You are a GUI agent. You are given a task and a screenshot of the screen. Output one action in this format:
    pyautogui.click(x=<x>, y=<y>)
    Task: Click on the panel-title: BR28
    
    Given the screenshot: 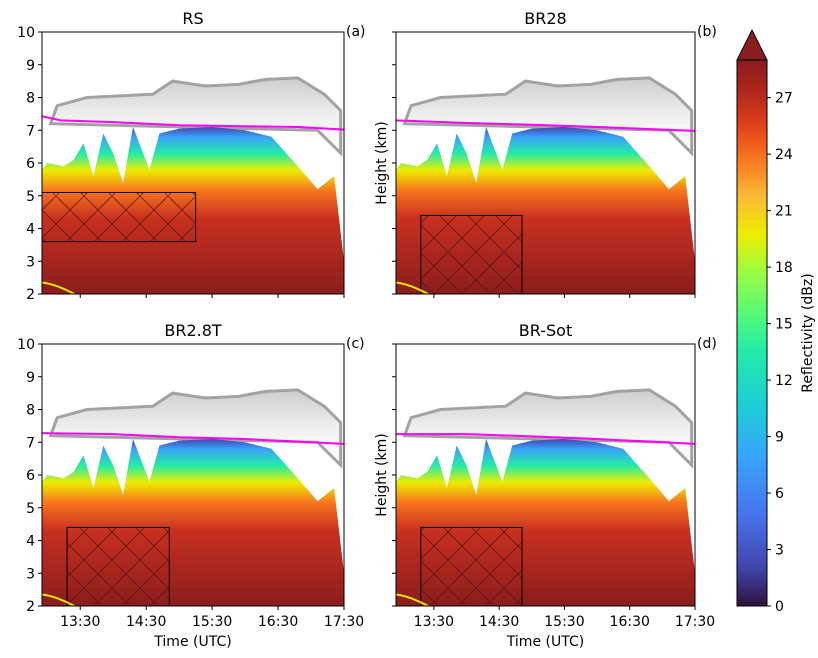 What is the action you would take?
    pyautogui.click(x=545, y=18)
    